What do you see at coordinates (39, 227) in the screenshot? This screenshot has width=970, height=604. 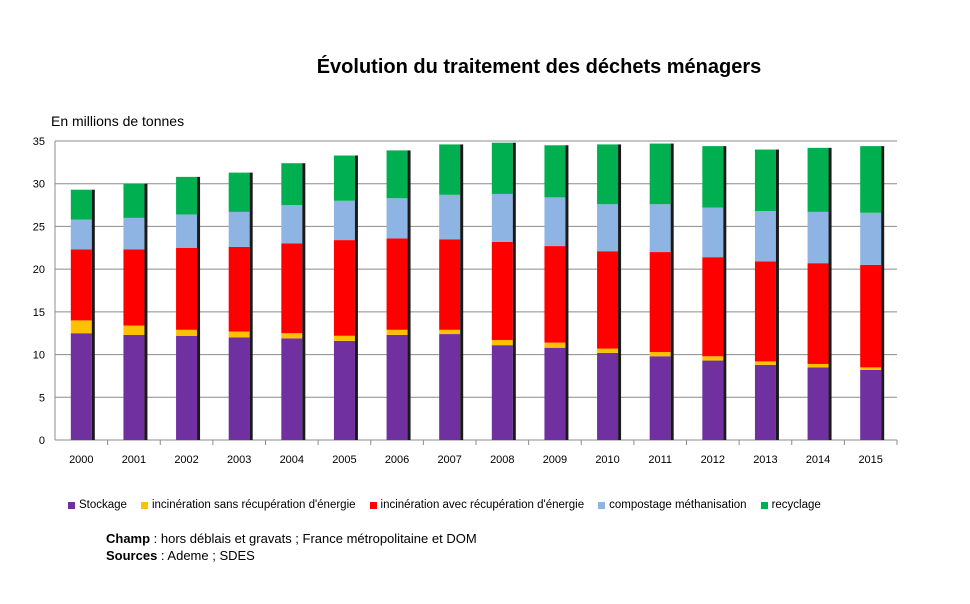 I see `y-tick-label: 25` at bounding box center [39, 227].